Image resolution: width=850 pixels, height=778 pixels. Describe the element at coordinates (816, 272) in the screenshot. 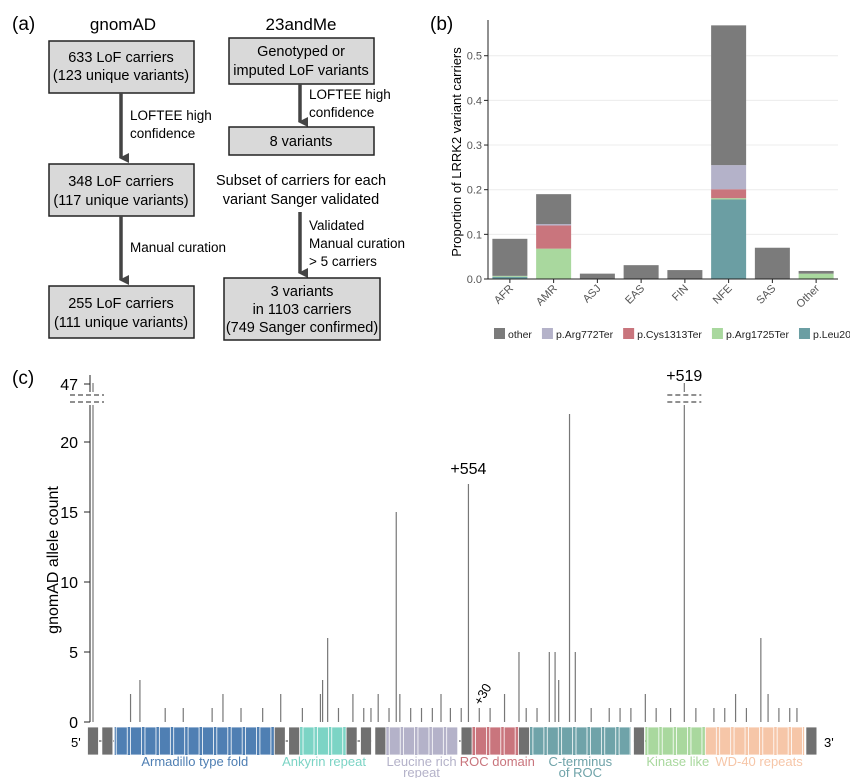

I see `bar-other-other` at that location.